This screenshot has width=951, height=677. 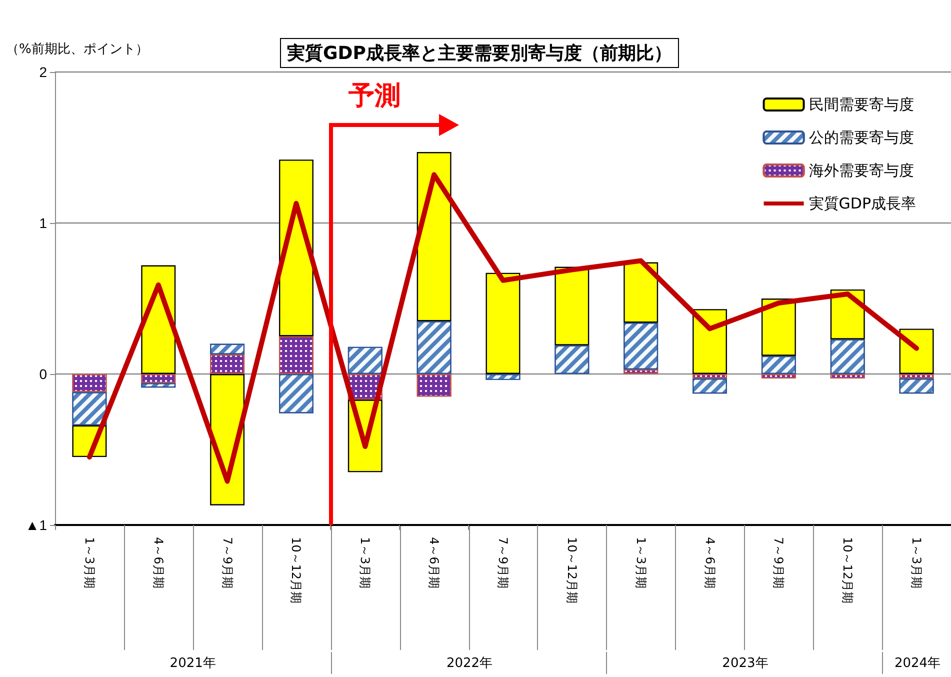 What do you see at coordinates (43, 223) in the screenshot?
I see `y-tick-label: 1` at bounding box center [43, 223].